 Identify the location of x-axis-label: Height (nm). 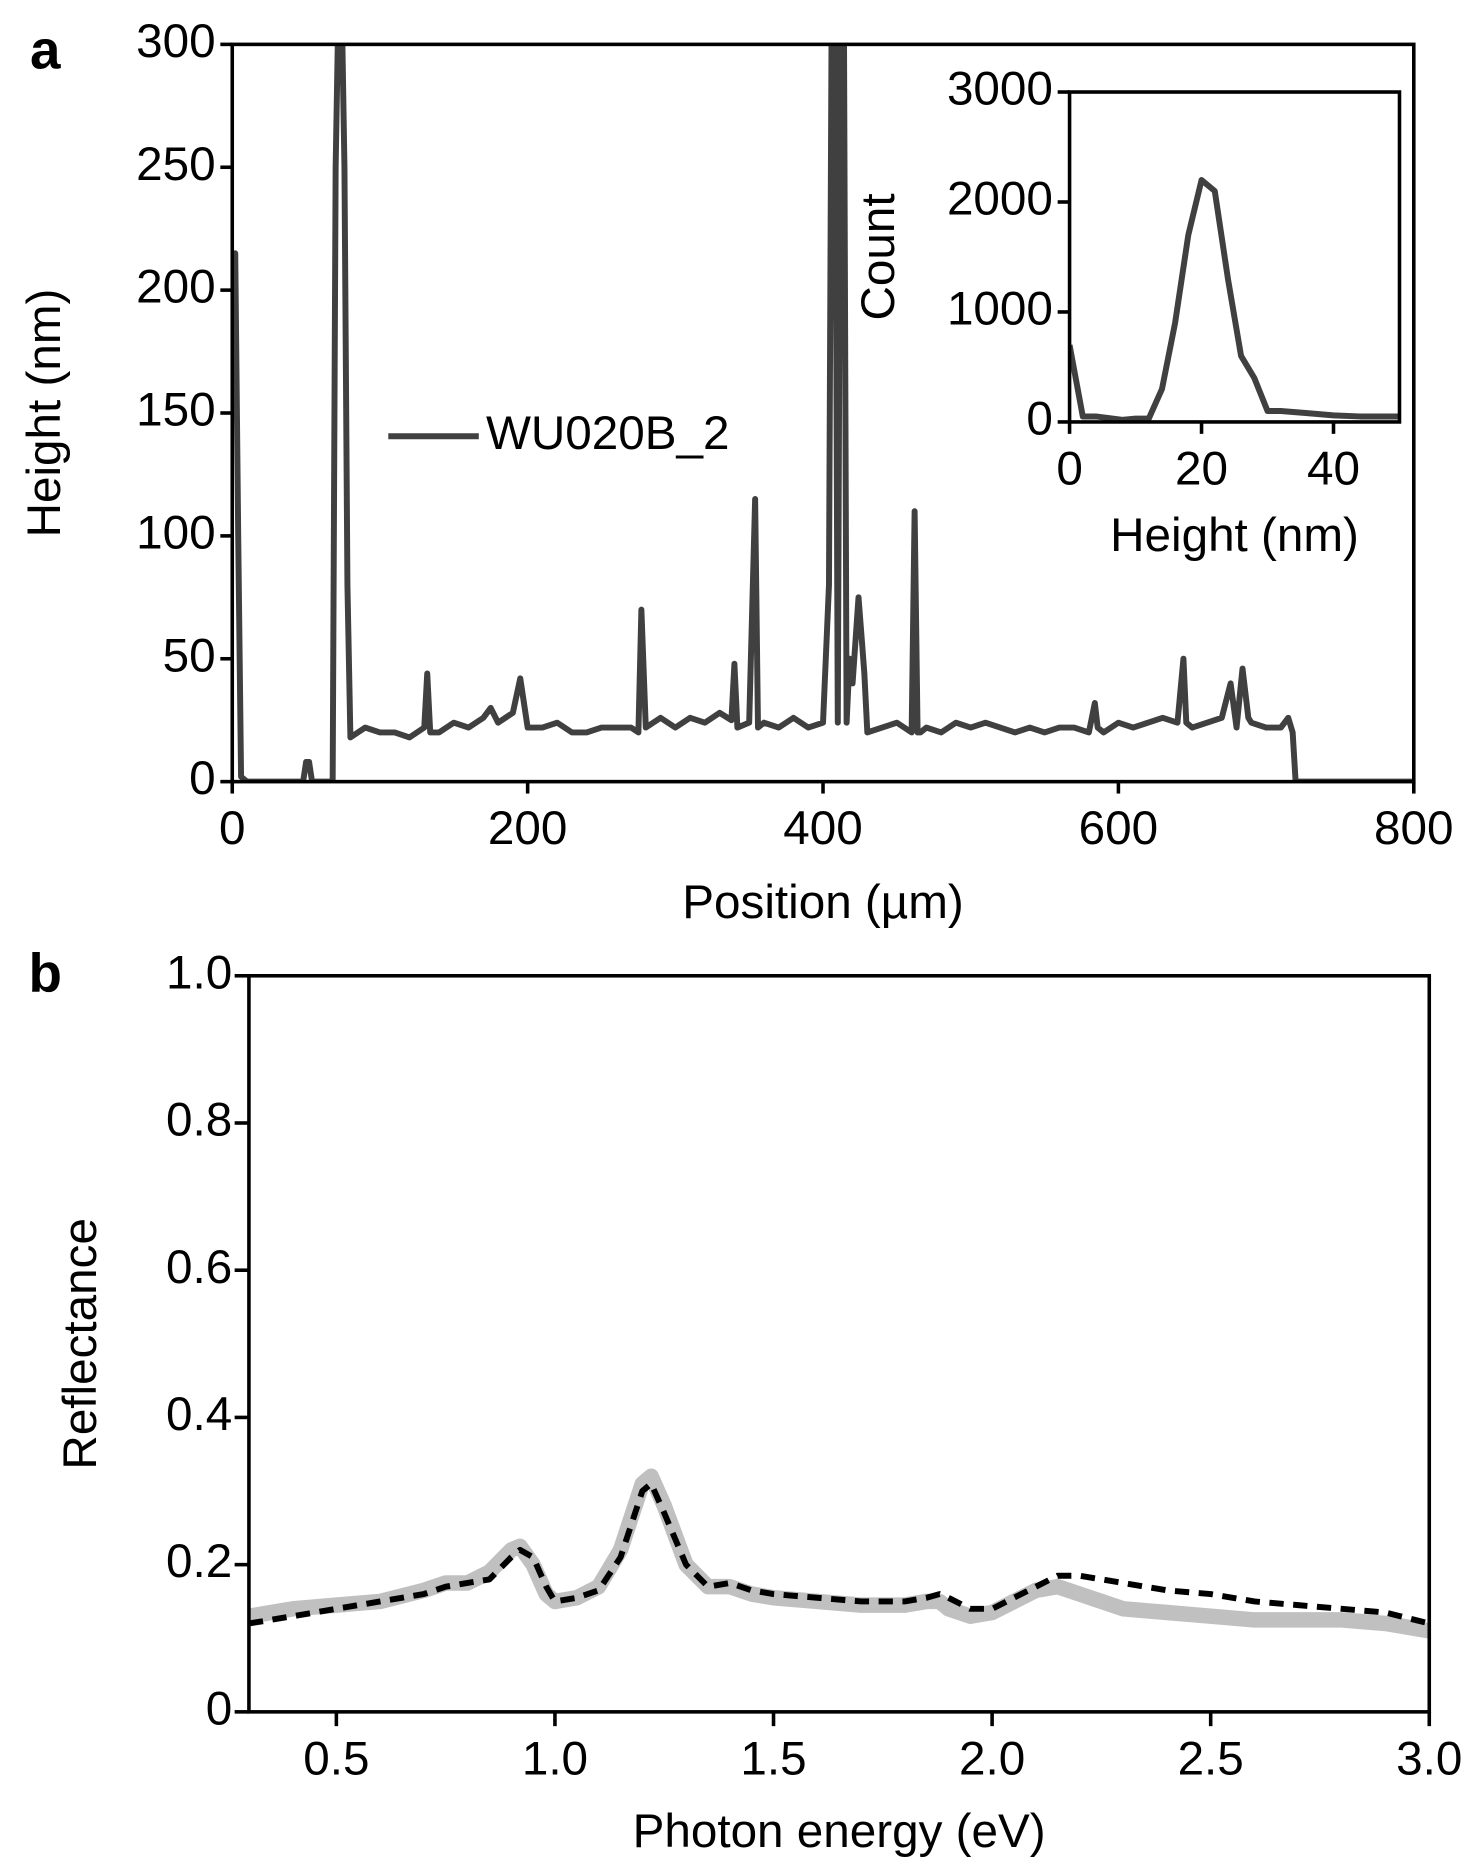
(1234, 535).